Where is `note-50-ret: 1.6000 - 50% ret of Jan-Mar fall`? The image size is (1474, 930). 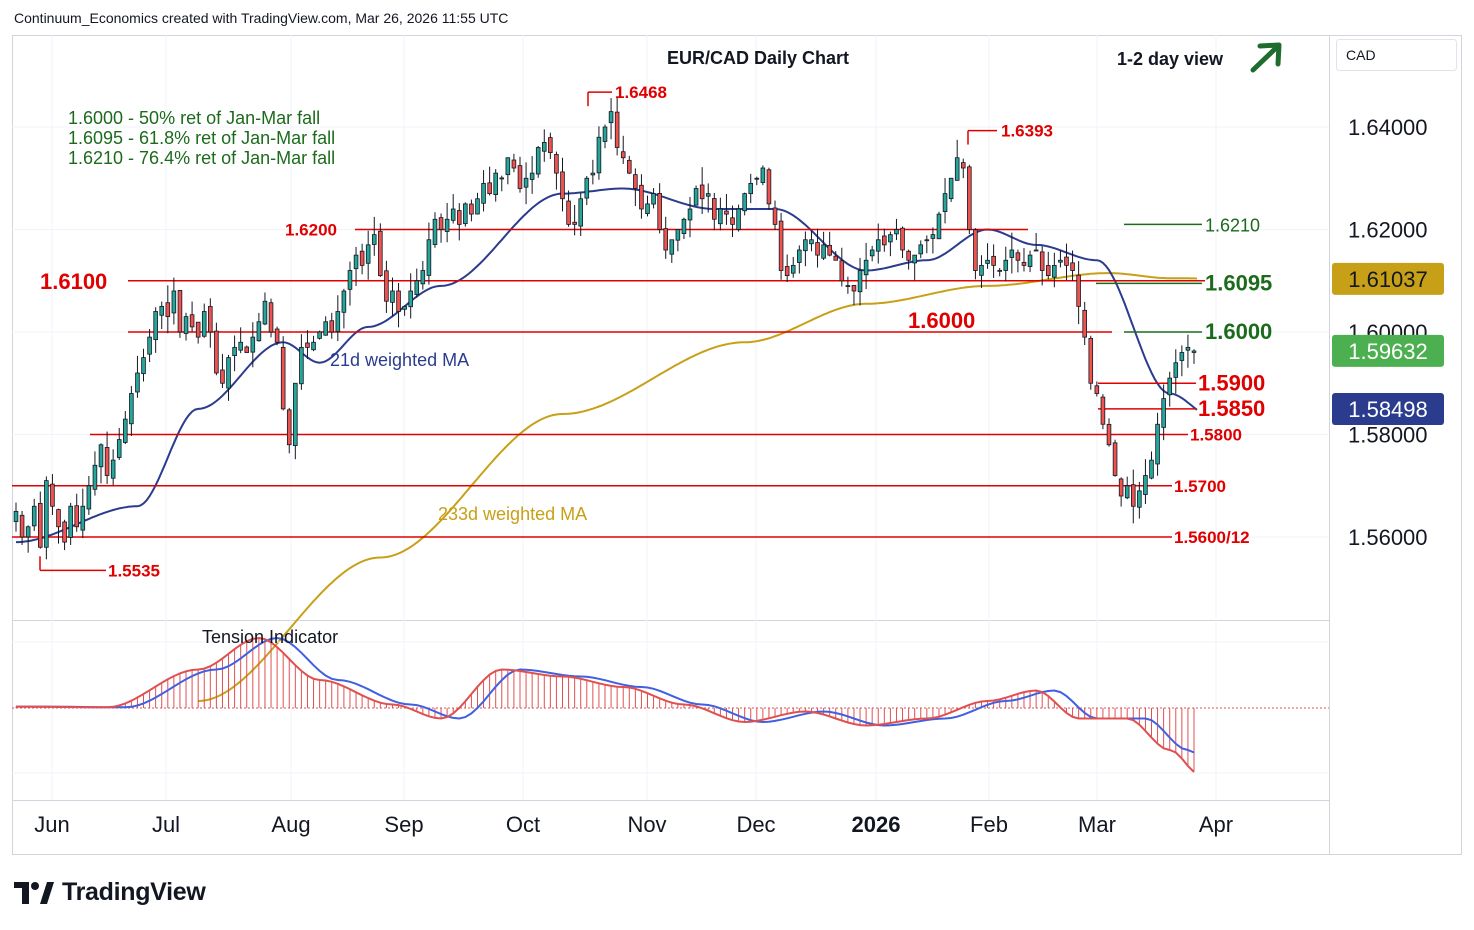 note-50-ret: 1.6000 - 50% ret of Jan-Mar fall is located at coordinates (194, 118).